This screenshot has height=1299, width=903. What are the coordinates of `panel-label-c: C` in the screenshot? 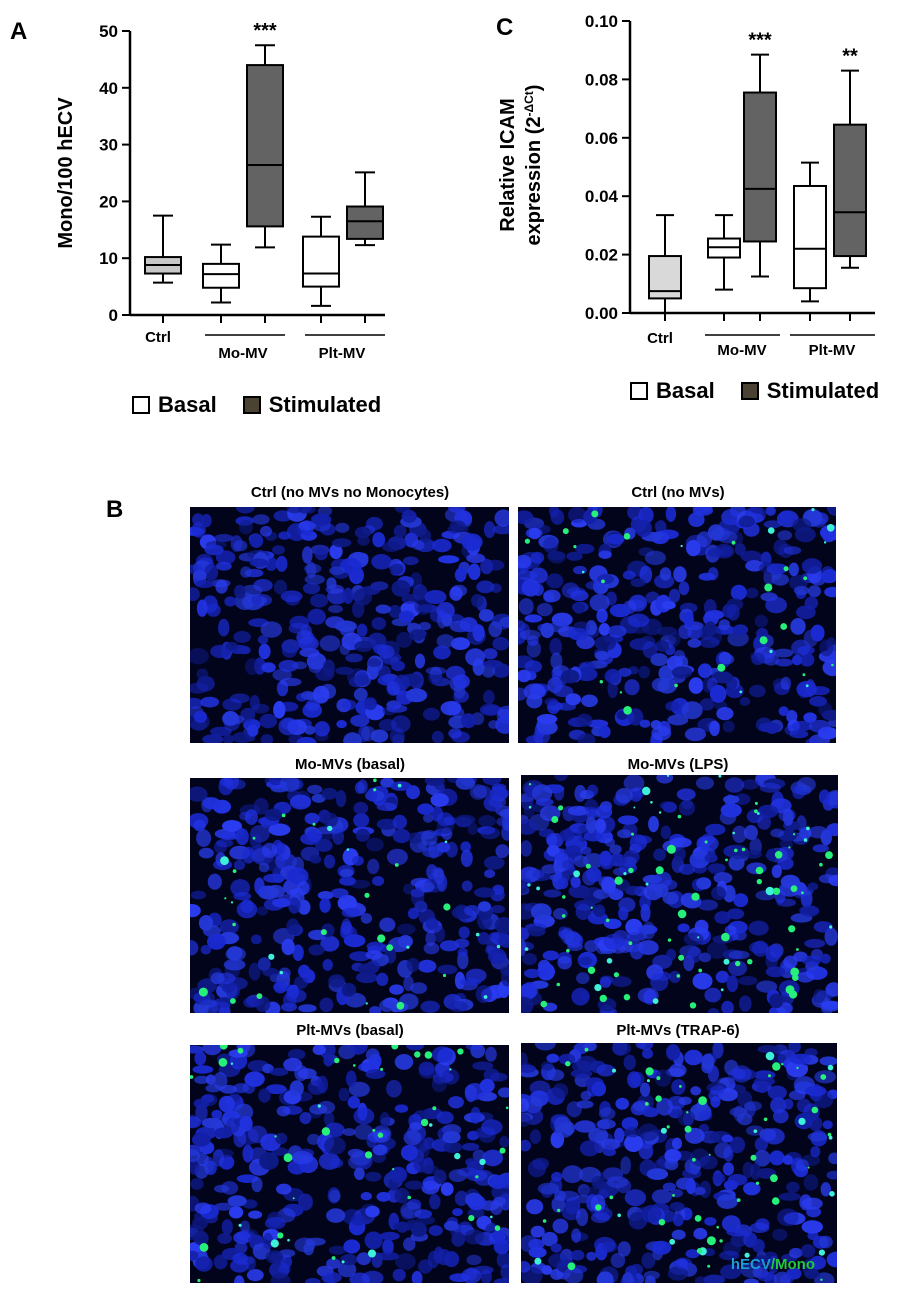 It's located at (505, 27).